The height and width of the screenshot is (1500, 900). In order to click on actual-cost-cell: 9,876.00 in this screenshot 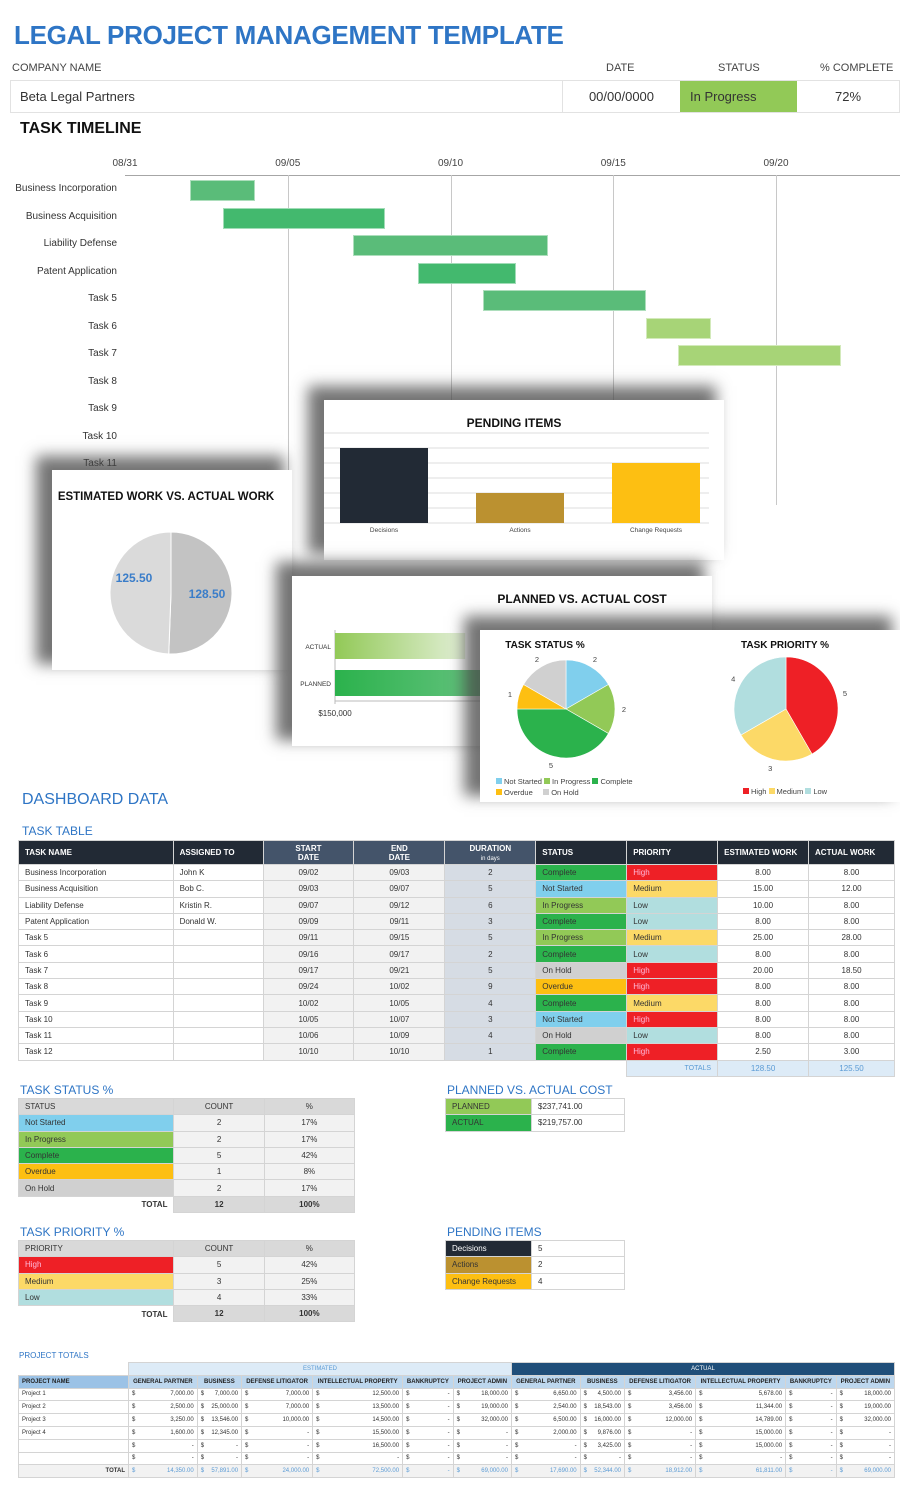, I will do `click(607, 1432)`.